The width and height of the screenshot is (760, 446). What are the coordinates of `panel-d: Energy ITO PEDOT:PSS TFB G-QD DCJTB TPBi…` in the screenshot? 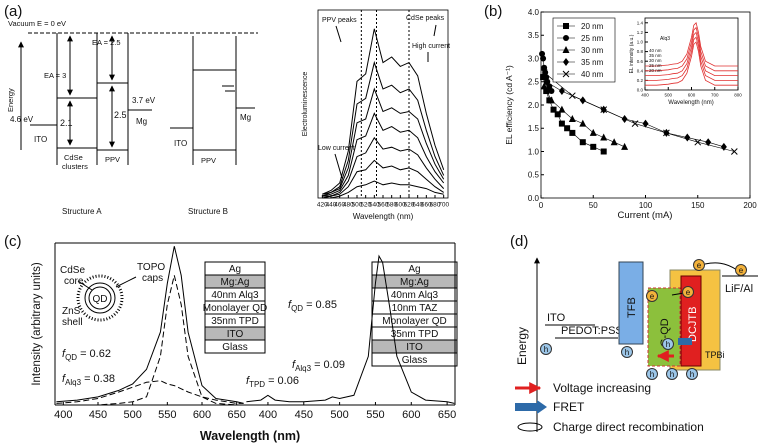 It's located at (636, 345).